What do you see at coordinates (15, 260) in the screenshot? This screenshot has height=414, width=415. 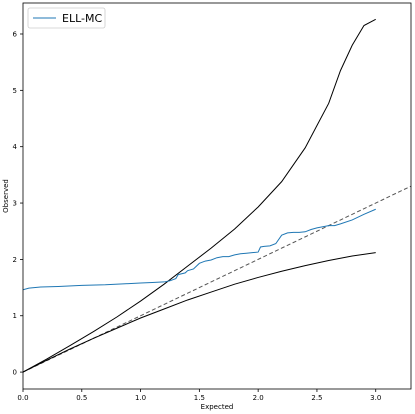 I see `y-tick-label: 2` at bounding box center [15, 260].